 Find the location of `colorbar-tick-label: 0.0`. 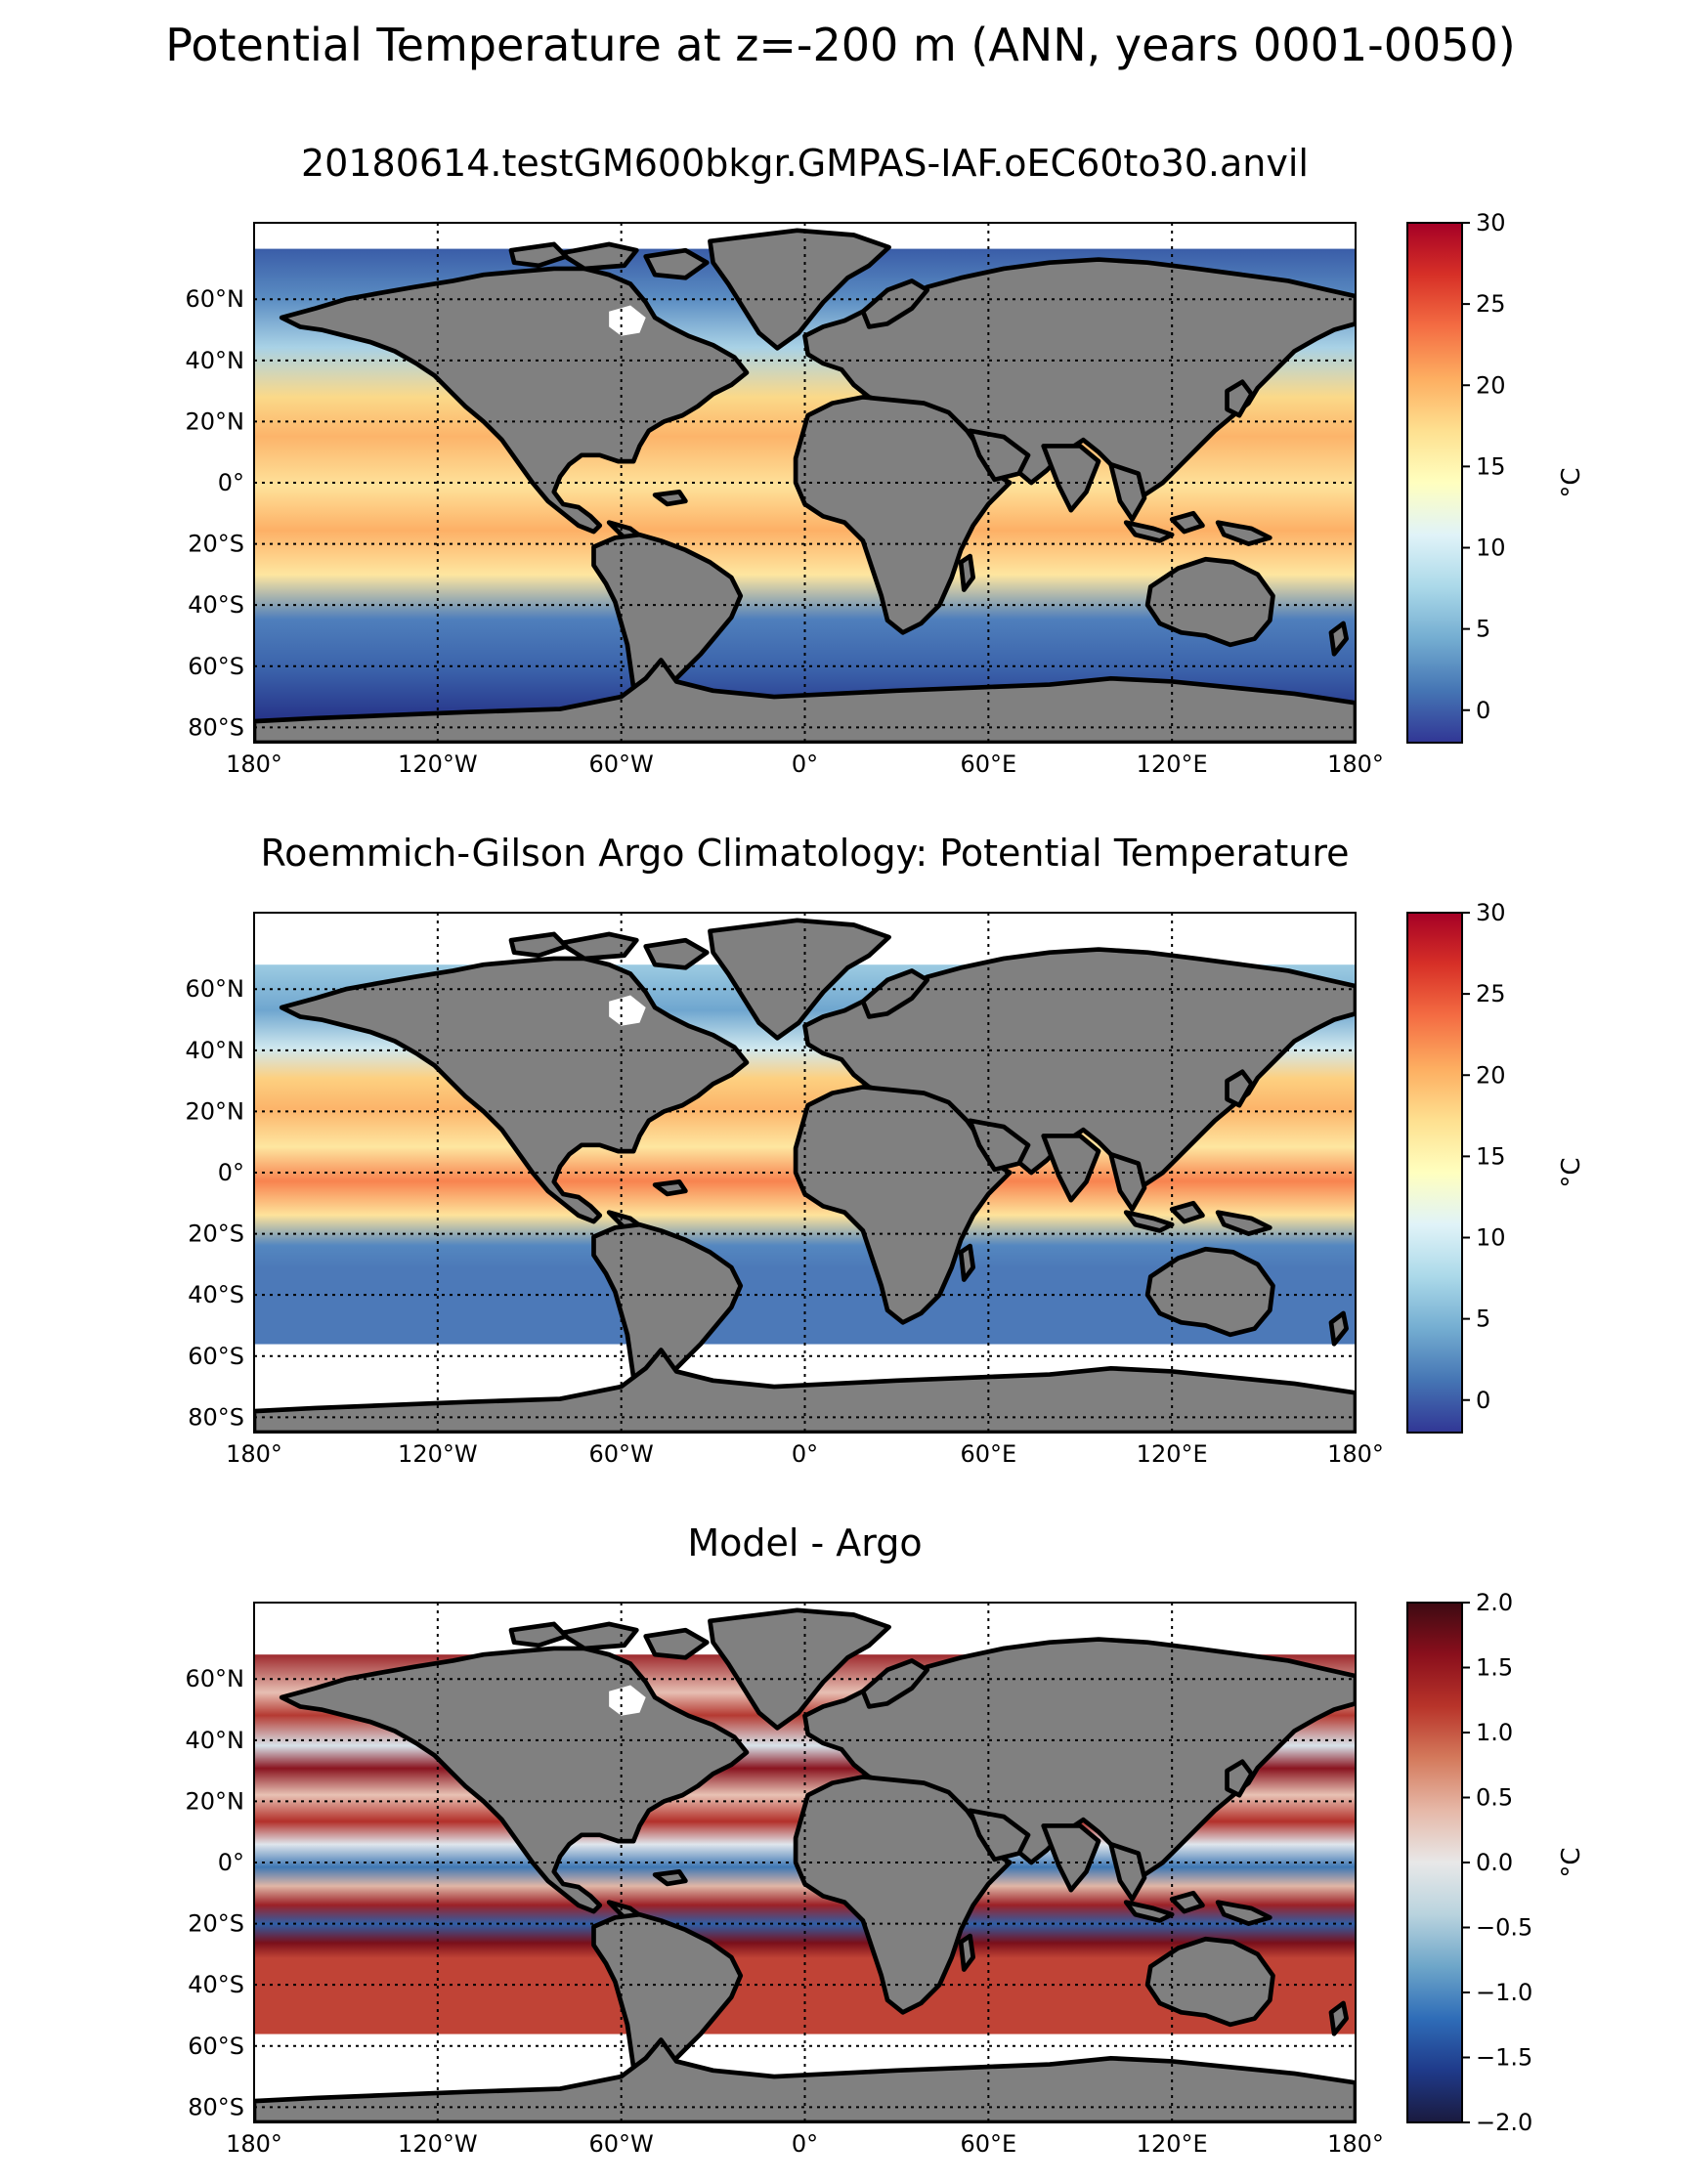

colorbar-tick-label: 0.0 is located at coordinates (1494, 1862).